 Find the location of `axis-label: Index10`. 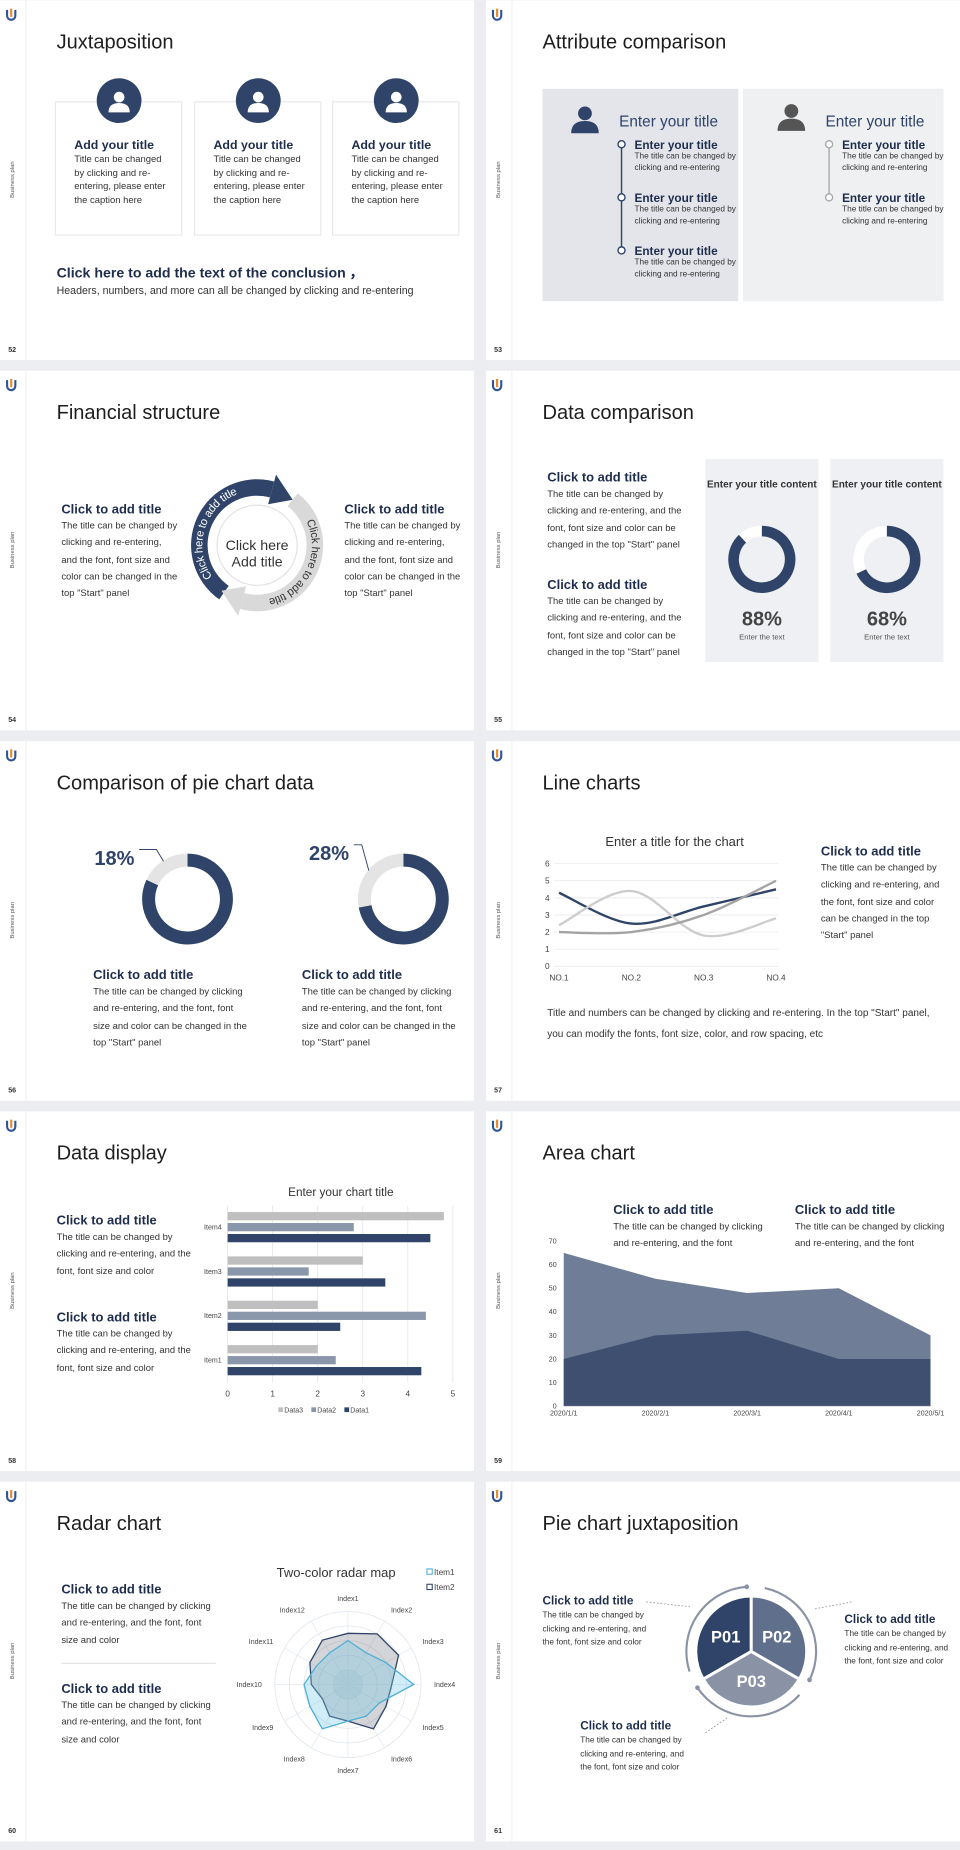

axis-label: Index10 is located at coordinates (249, 1685).